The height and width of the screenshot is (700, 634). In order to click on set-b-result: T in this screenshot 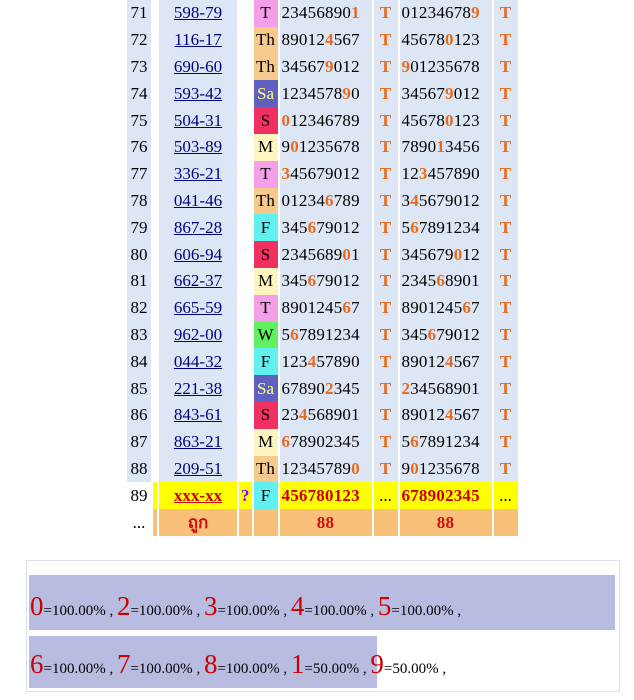, I will do `click(505, 415)`.